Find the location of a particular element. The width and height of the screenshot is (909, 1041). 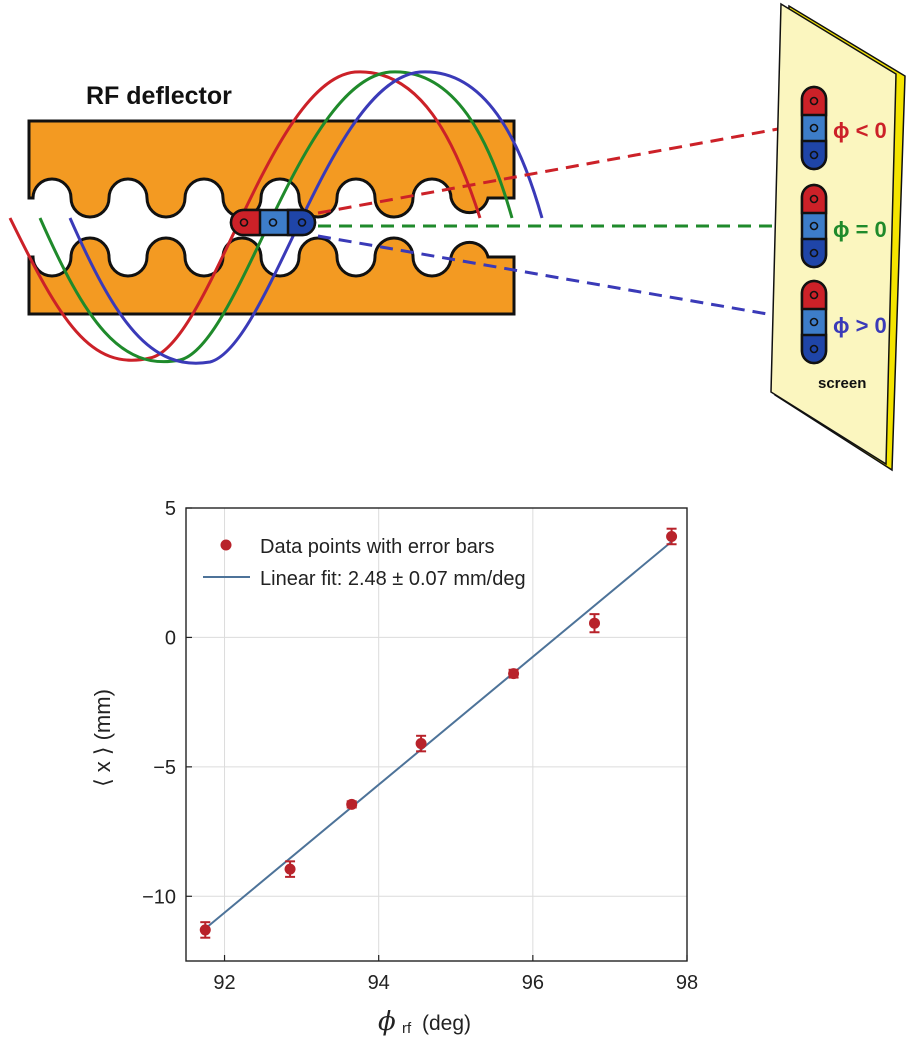

phase-zero-label: ϕ = 0 is located at coordinates (860, 229).